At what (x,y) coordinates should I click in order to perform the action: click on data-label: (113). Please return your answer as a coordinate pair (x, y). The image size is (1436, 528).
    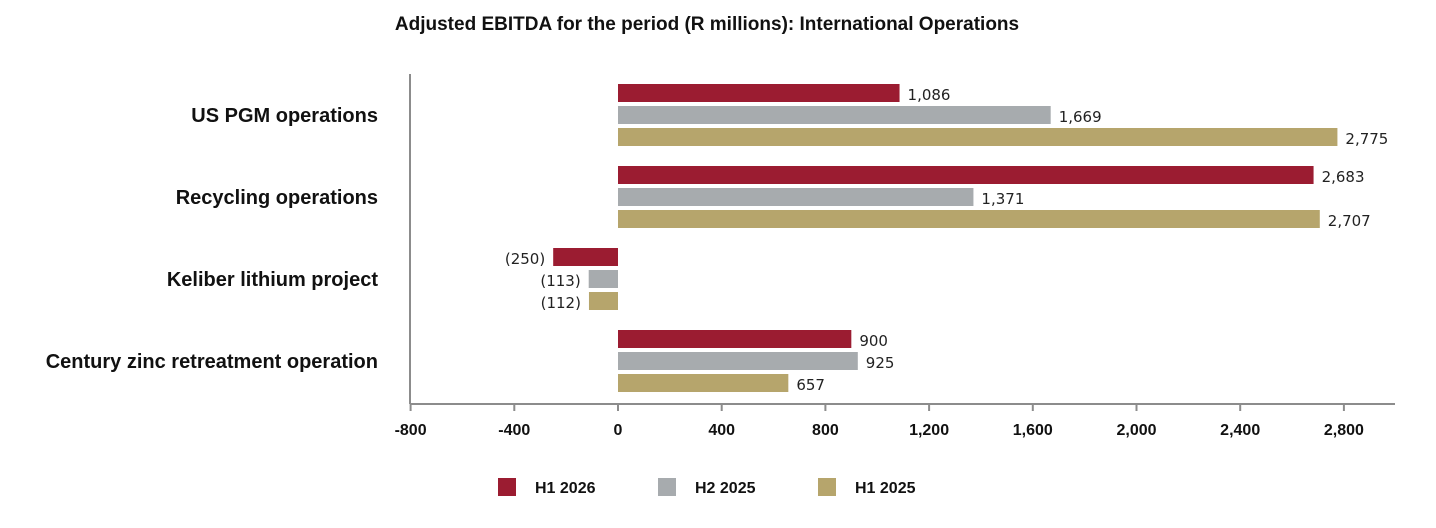
    Looking at the image, I should click on (560, 281).